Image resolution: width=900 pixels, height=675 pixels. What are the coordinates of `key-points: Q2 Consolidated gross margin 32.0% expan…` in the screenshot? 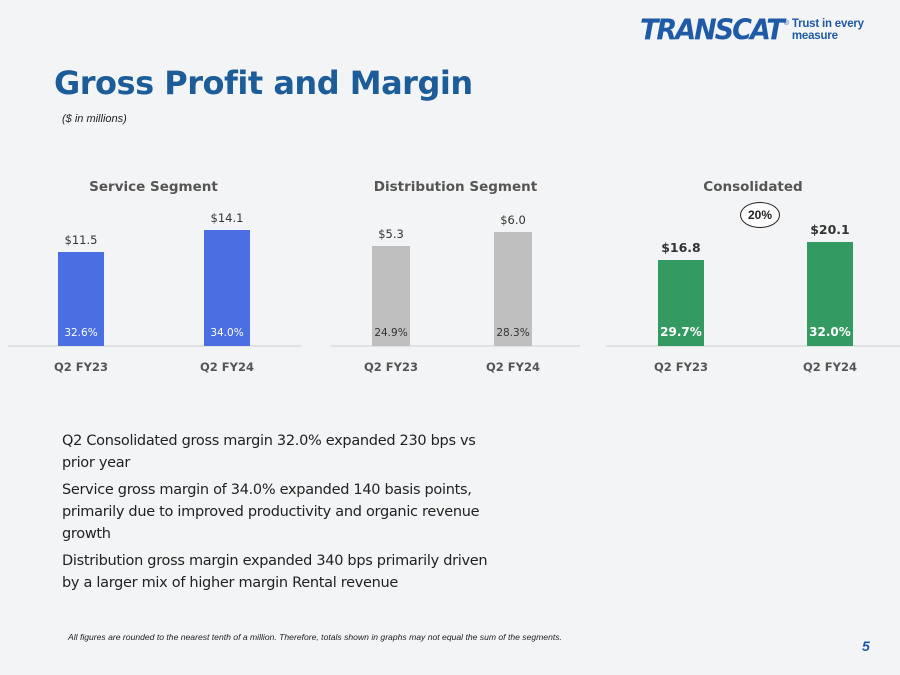 It's located at (282, 514).